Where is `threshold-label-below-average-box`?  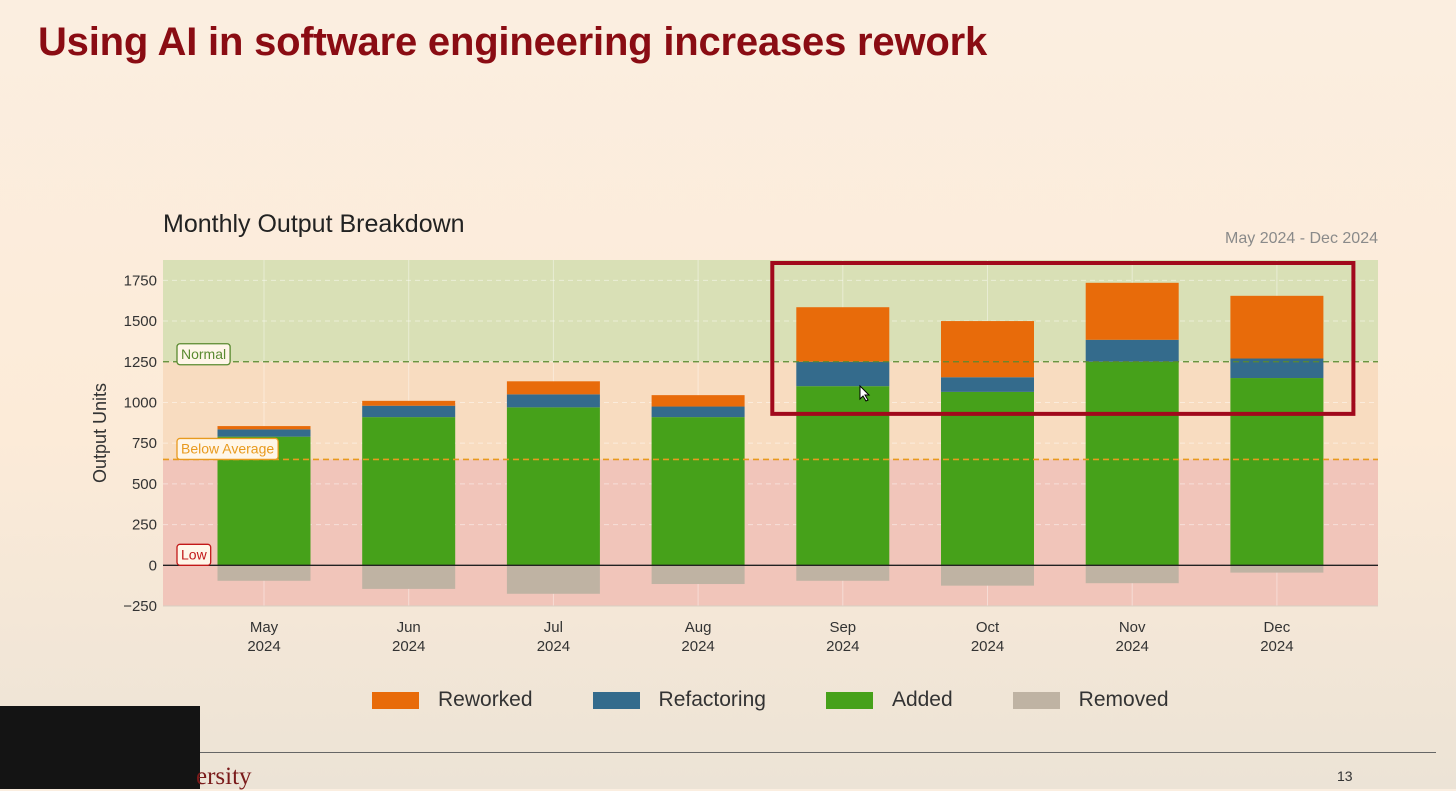
threshold-label-below-average-box is located at coordinates (227, 449).